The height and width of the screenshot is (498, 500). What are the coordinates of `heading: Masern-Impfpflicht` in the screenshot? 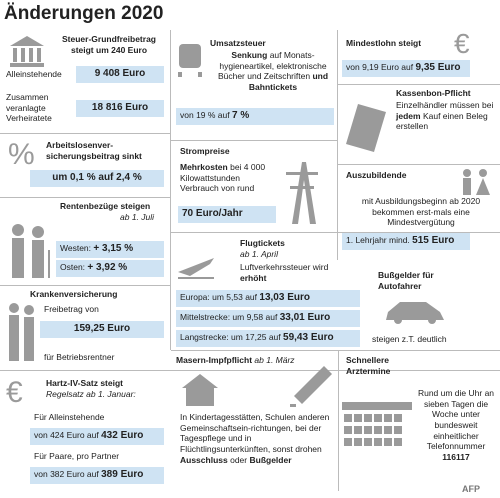 It's located at (214, 360).